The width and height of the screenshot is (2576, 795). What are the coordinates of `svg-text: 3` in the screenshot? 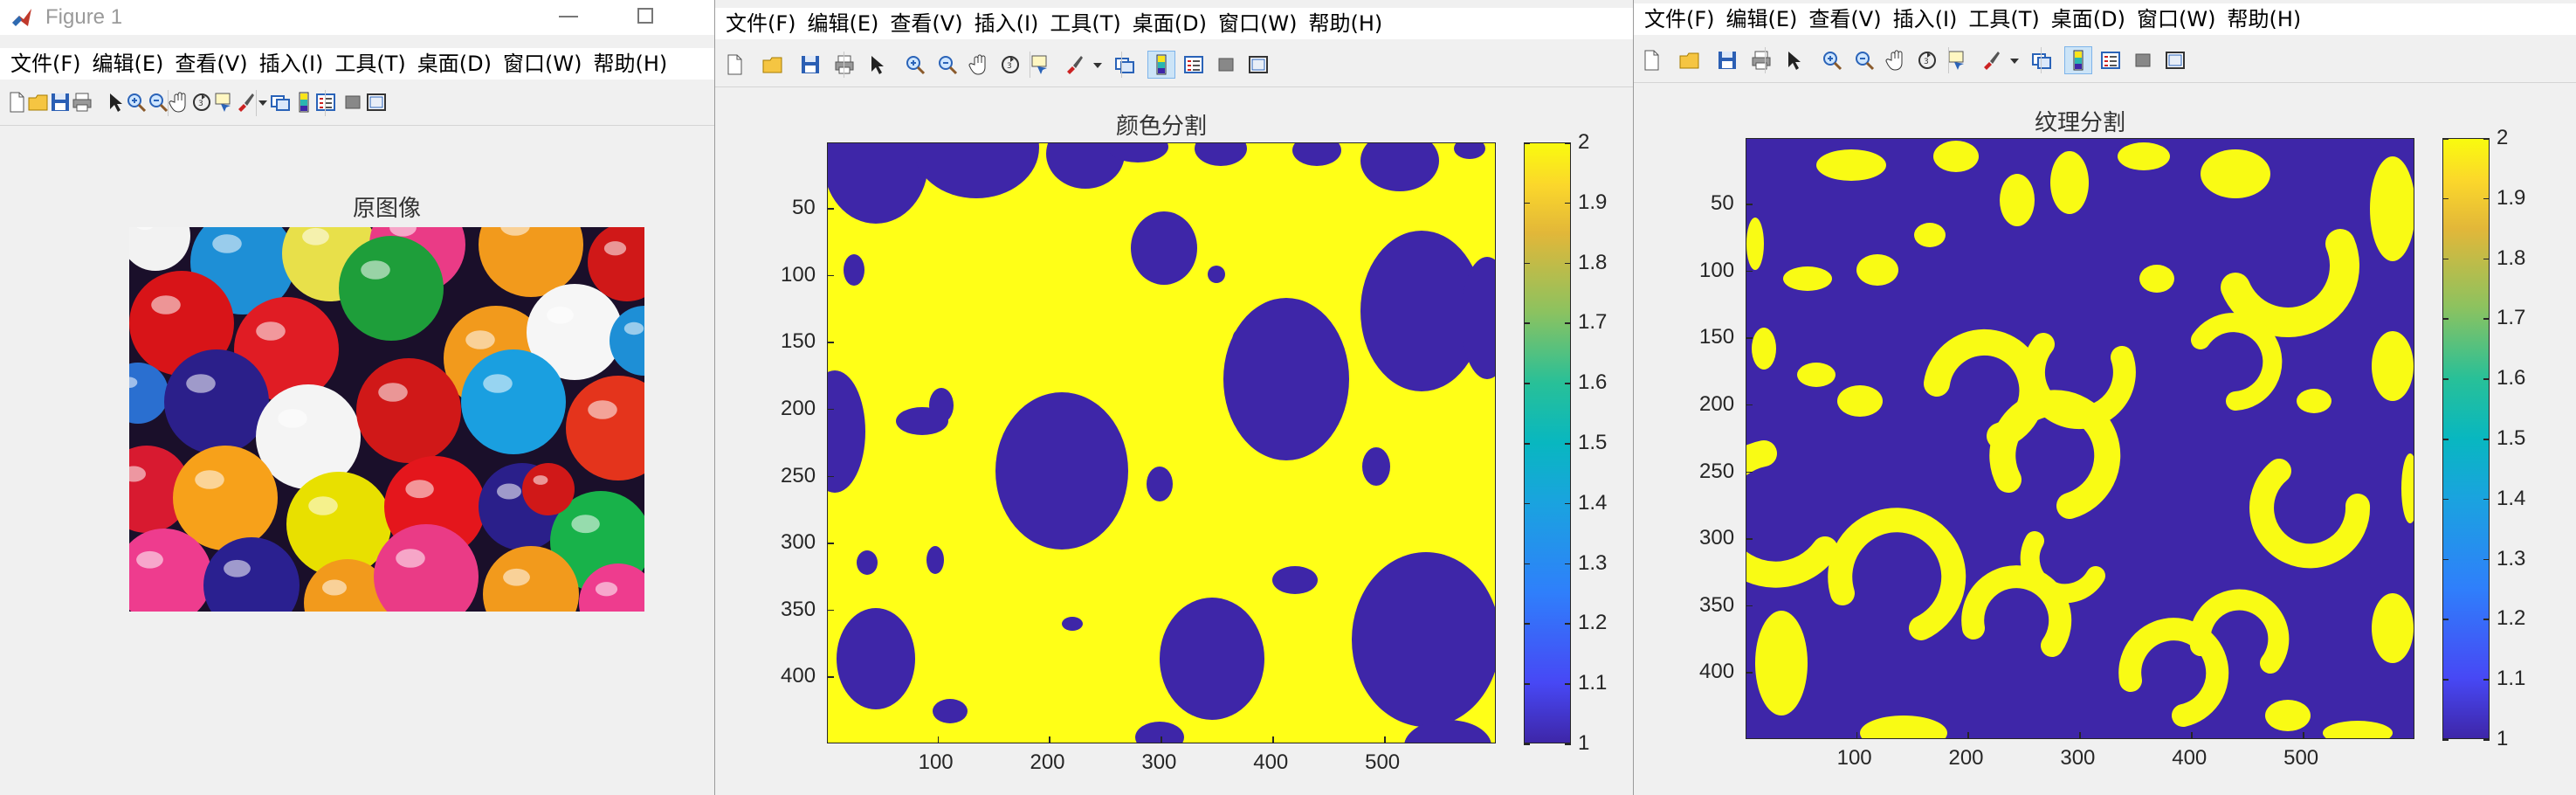 It's located at (1926, 62).